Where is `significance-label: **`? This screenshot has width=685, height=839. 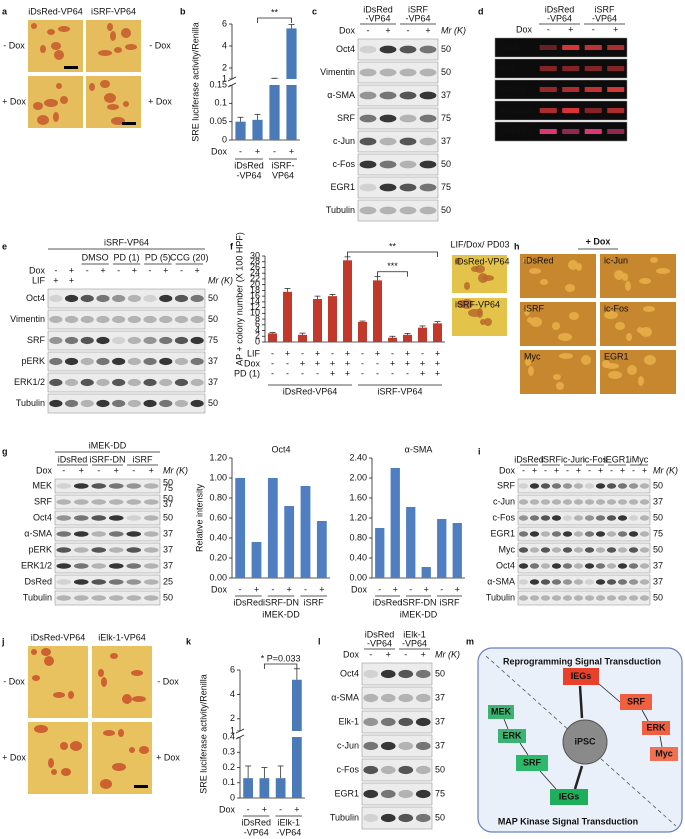
significance-label: ** is located at coordinates (275, 12).